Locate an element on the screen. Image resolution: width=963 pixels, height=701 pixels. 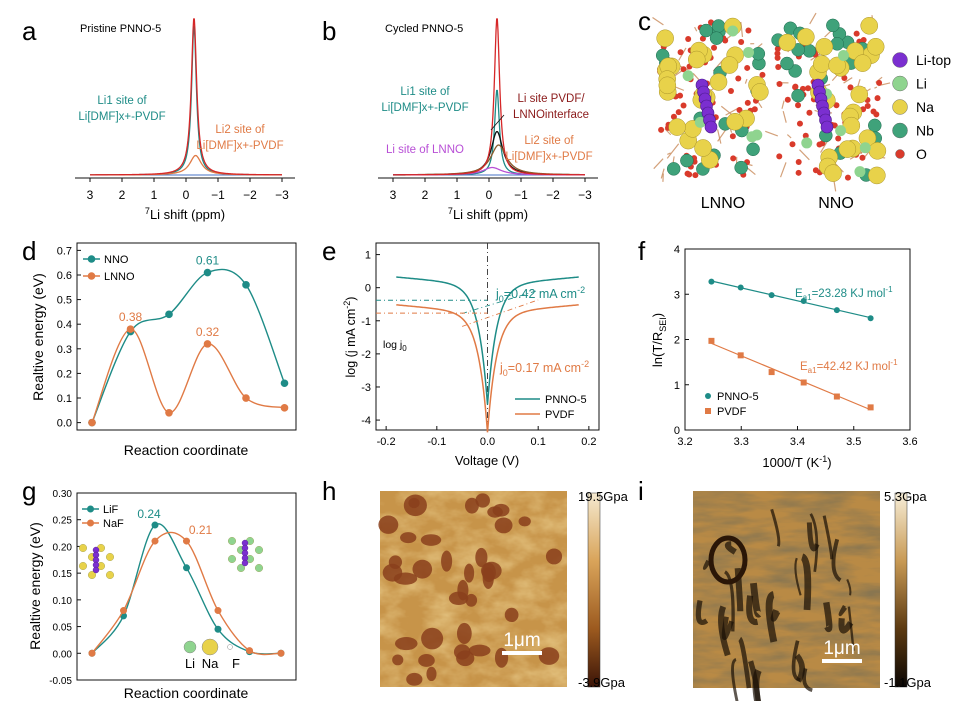
x-tick-label: 0.1 is located at coordinates (538, 442).